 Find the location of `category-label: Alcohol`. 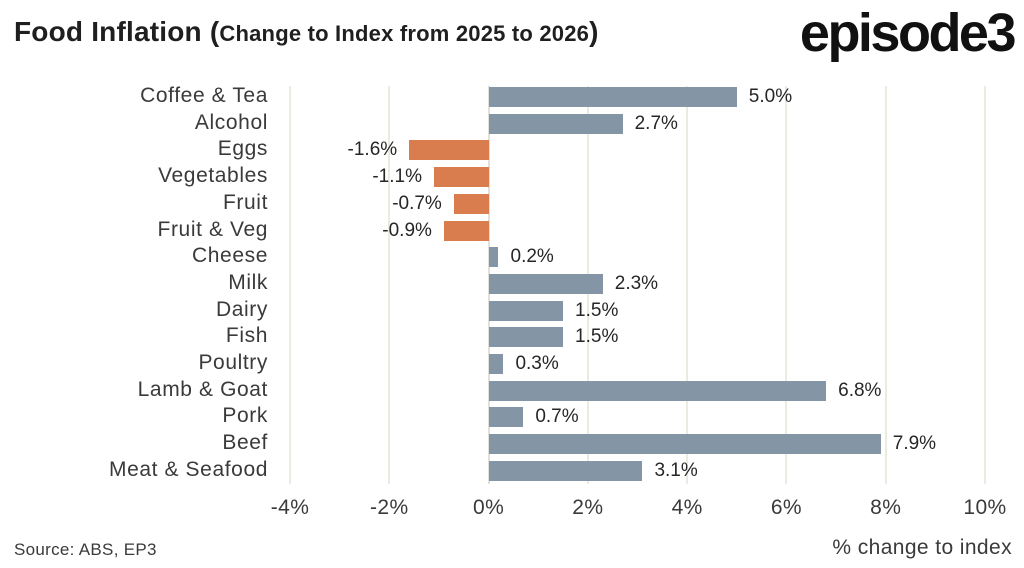

category-label: Alcohol is located at coordinates (231, 122).